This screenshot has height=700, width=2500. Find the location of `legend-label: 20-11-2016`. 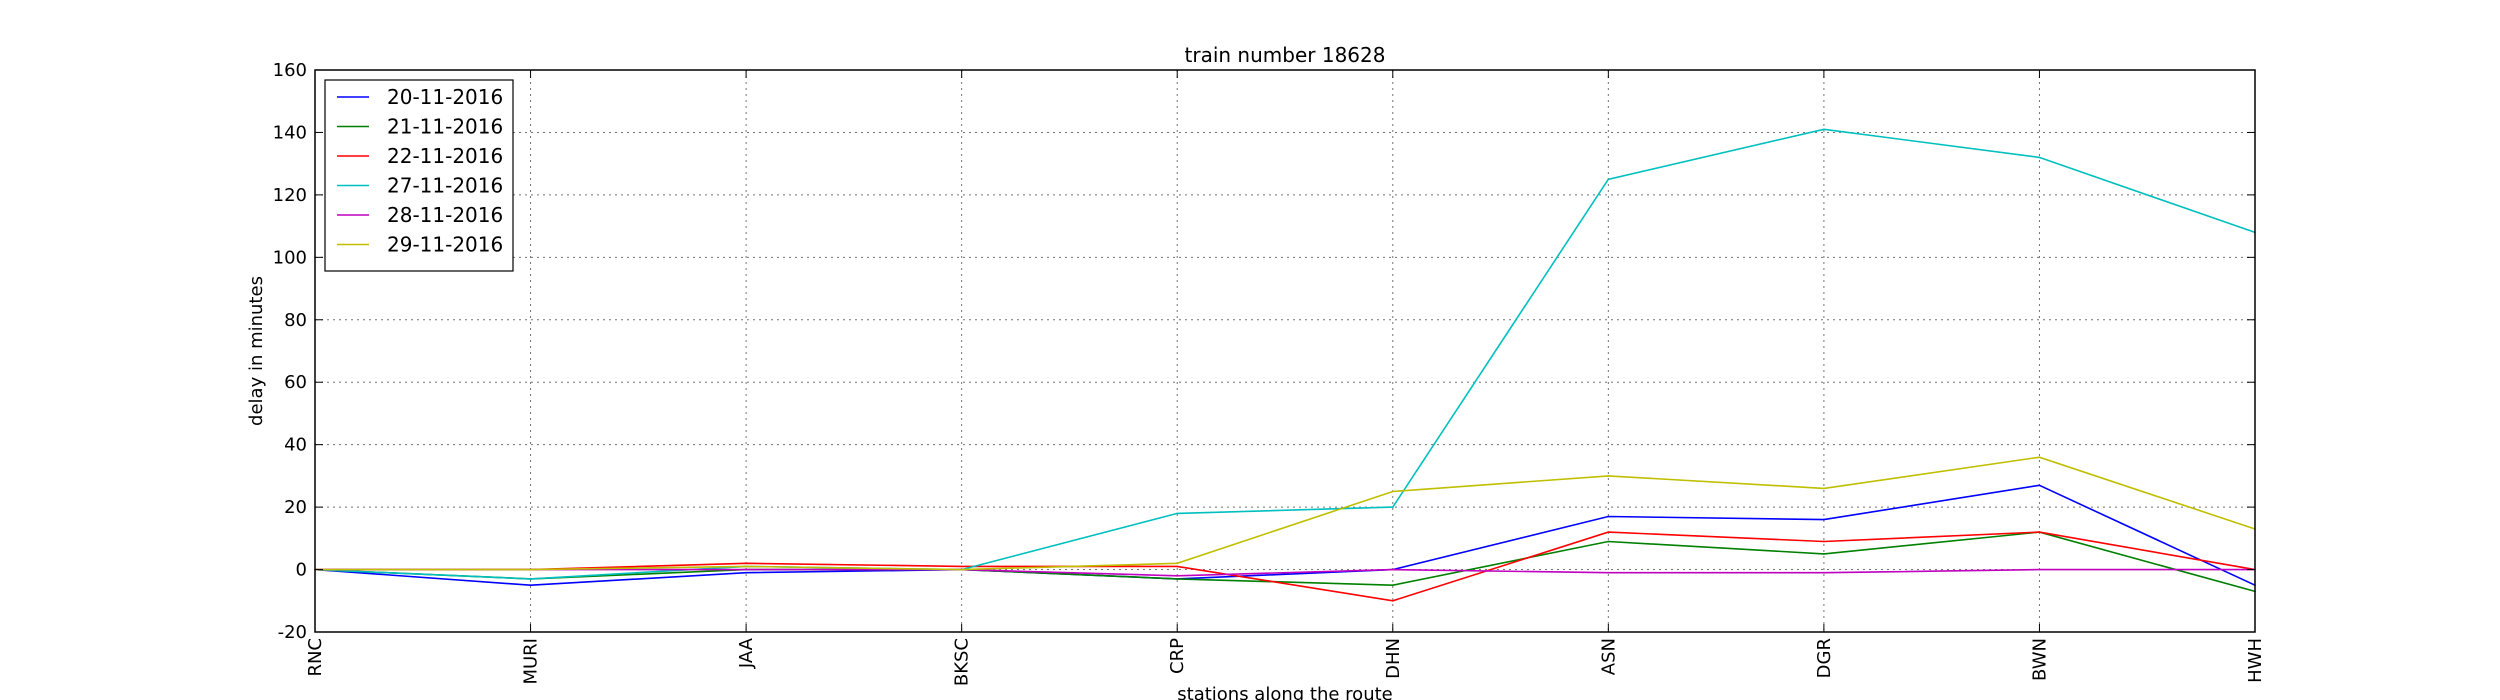

legend-label: 20-11-2016 is located at coordinates (445, 97).